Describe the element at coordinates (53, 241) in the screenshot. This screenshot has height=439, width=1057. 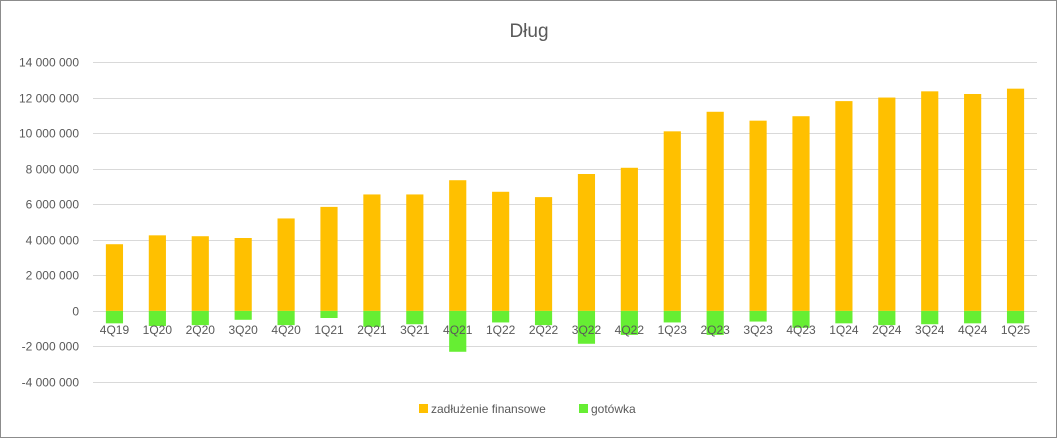
I see `y-tick-label: 4 000 000` at that location.